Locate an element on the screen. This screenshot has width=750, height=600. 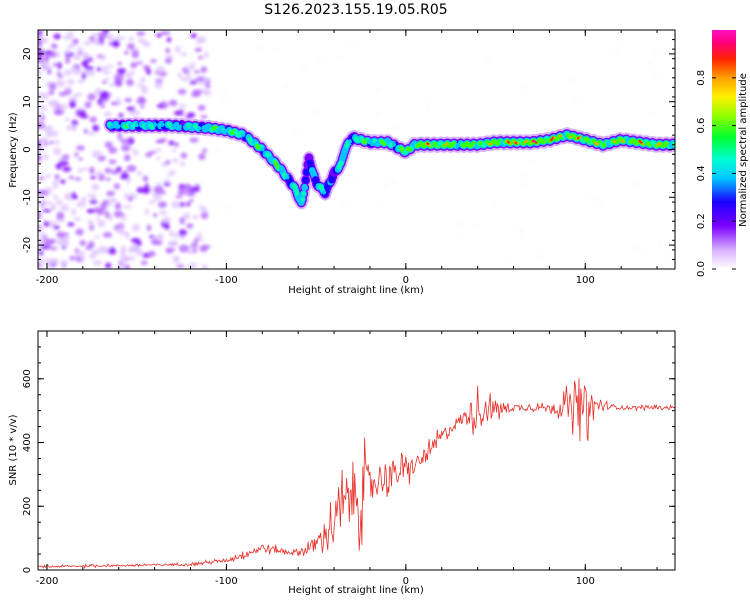
y-tick-label: 200 is located at coordinates (27, 506).